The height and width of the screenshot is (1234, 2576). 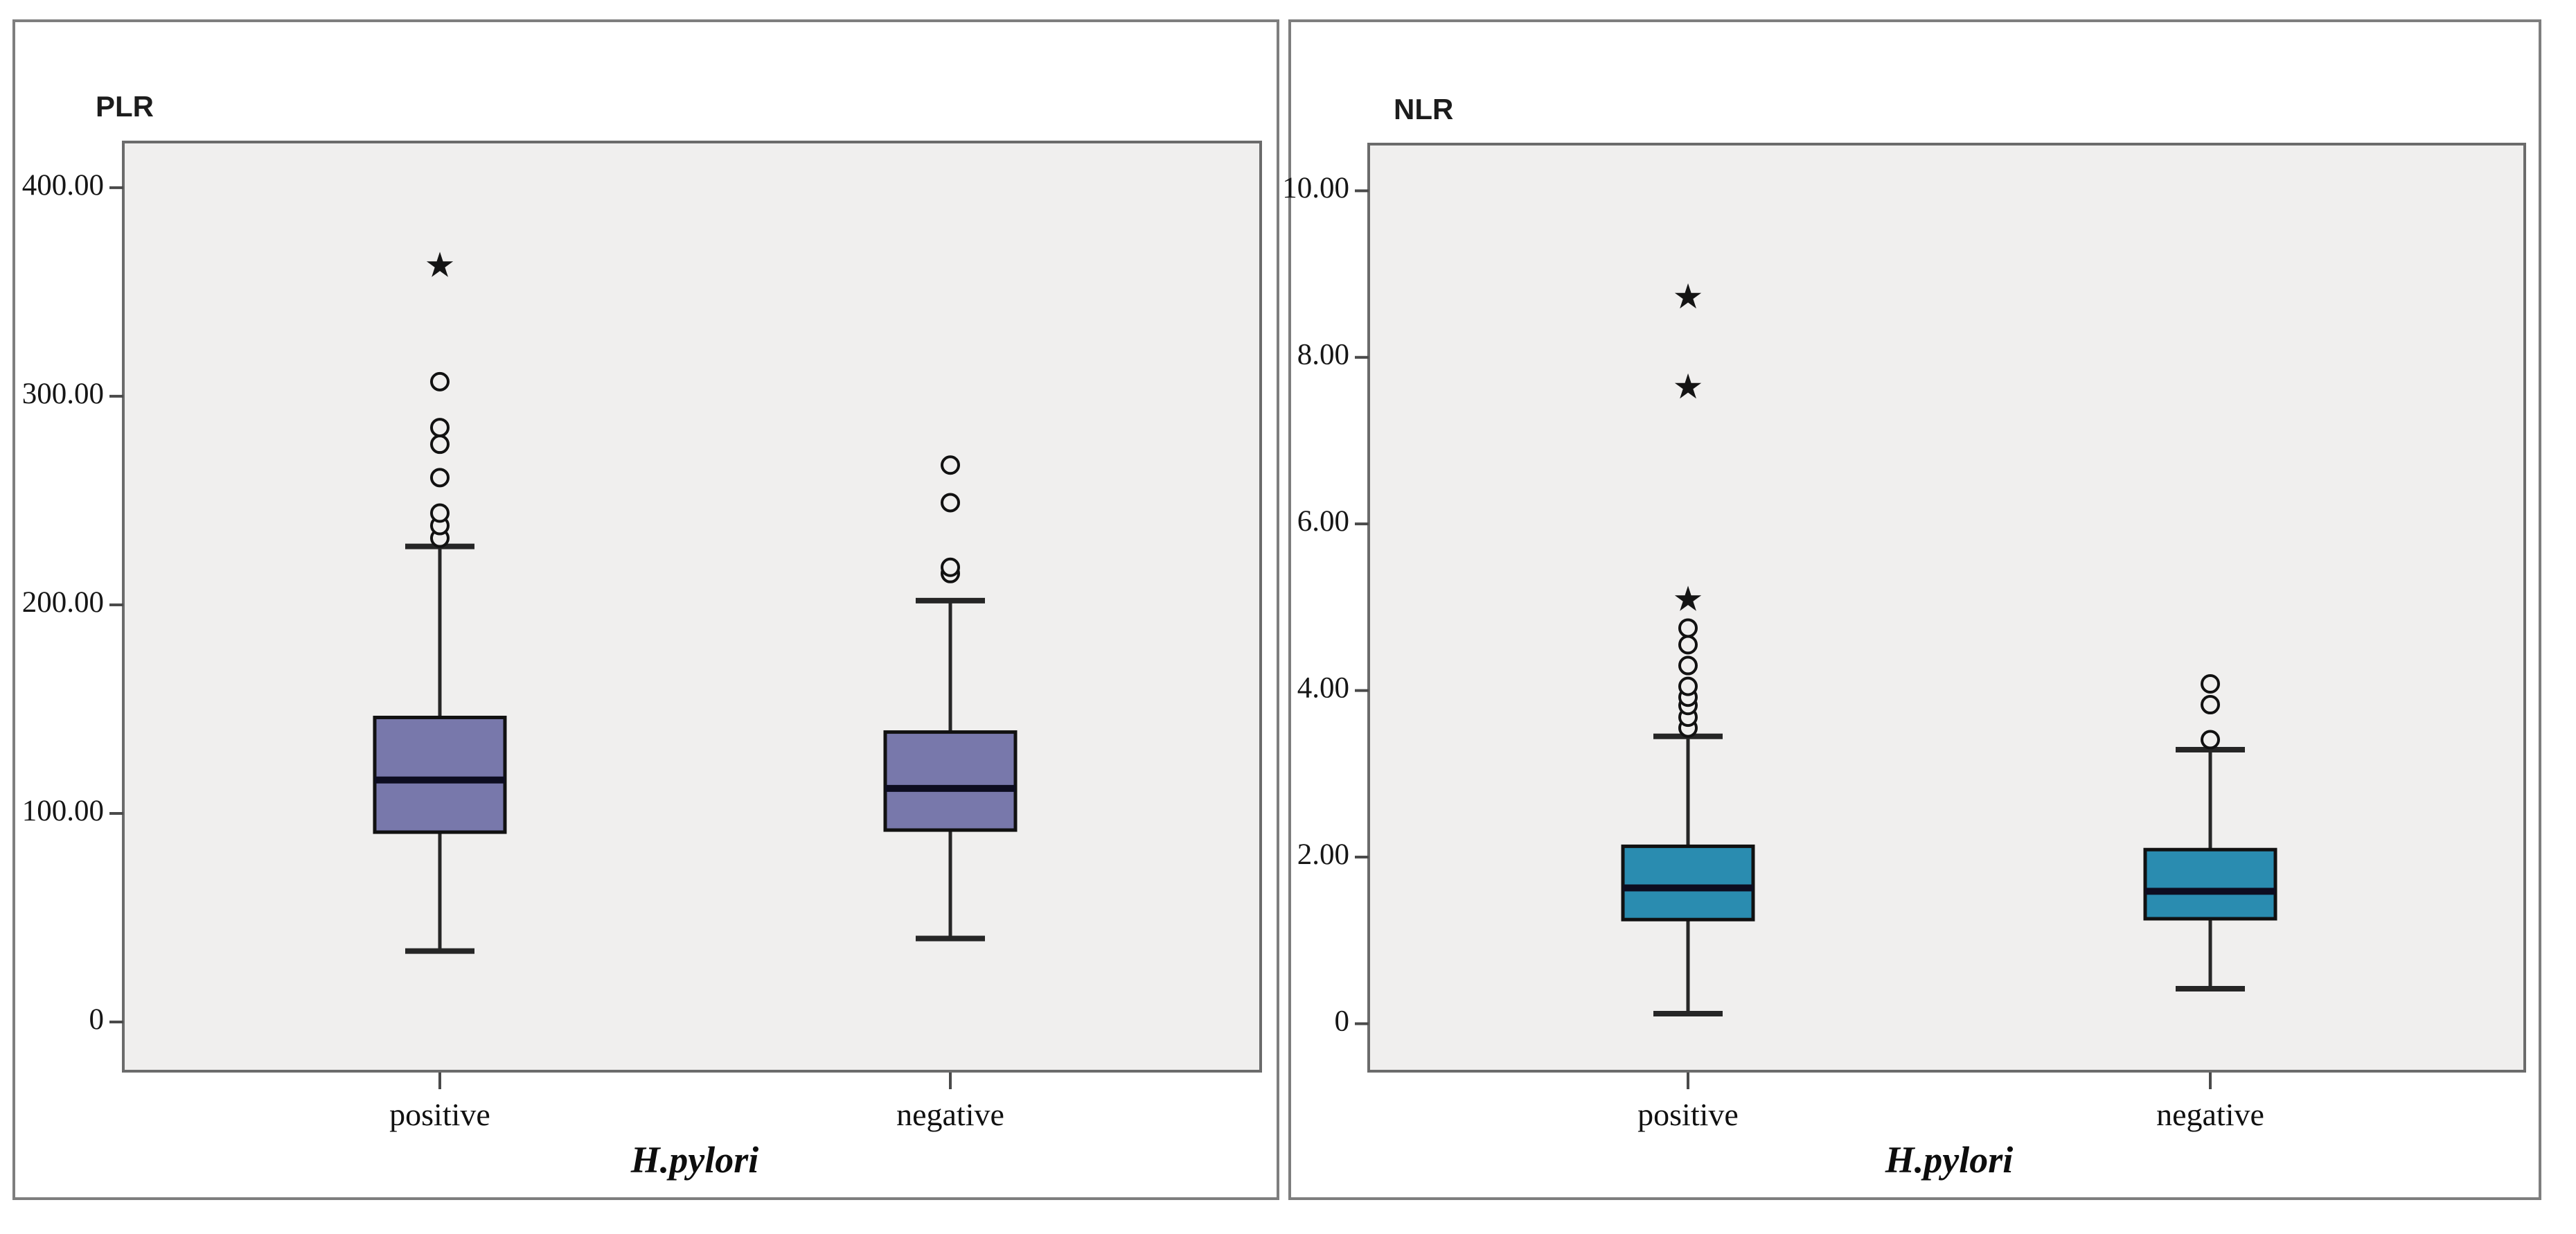 What do you see at coordinates (63, 602) in the screenshot?
I see `y-tick-label: 200.00` at bounding box center [63, 602].